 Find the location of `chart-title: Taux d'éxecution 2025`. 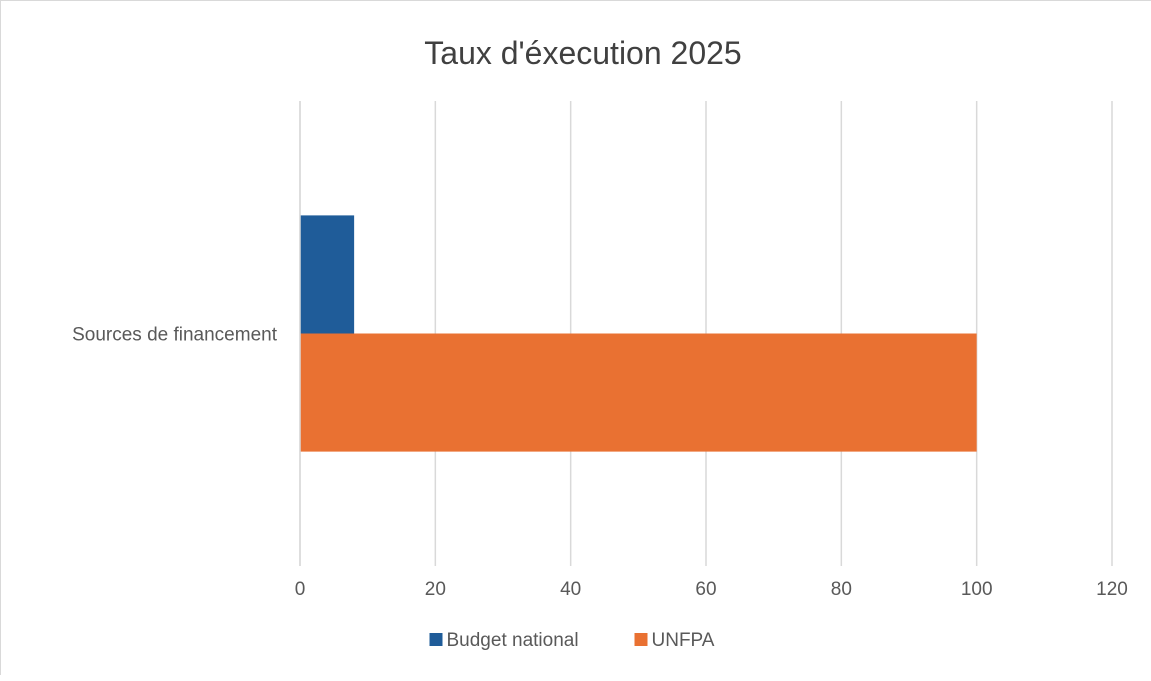

chart-title: Taux d'éxecution 2025 is located at coordinates (582, 53).